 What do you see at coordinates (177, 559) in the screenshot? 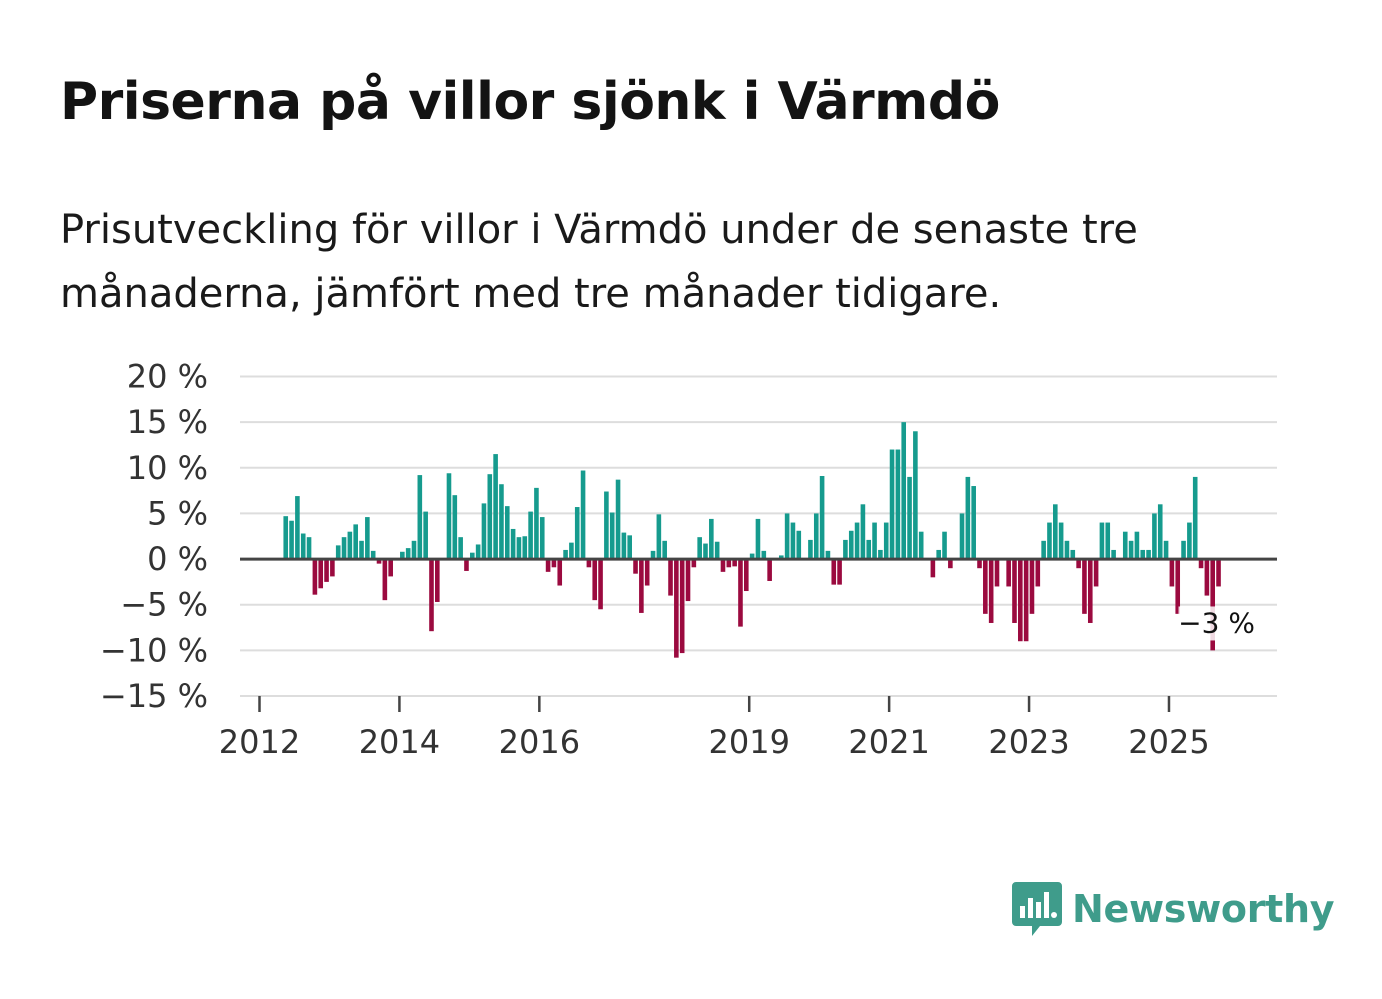
I see `y-tick-label: 0 %` at bounding box center [177, 559].